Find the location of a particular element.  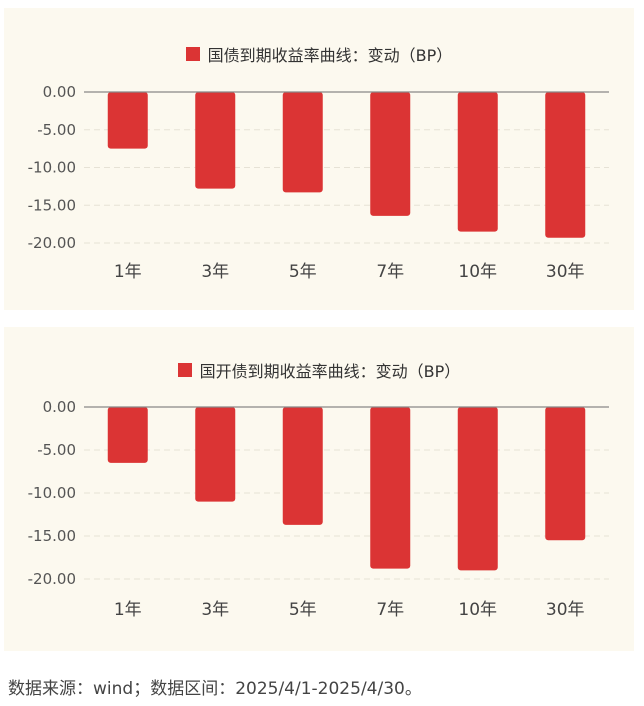

legend: 国开债到期收益率曲线：变动（BP） is located at coordinates (319, 370).